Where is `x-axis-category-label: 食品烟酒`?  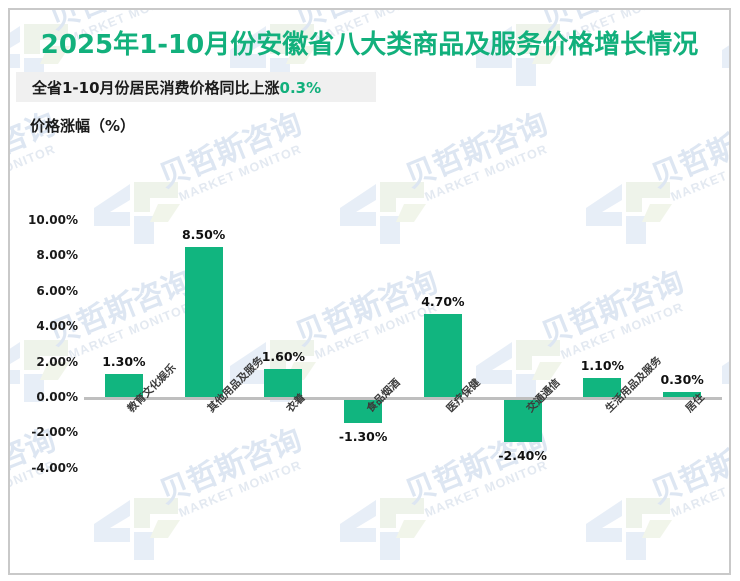 x-axis-category-label: 食品烟酒 is located at coordinates (383, 395).